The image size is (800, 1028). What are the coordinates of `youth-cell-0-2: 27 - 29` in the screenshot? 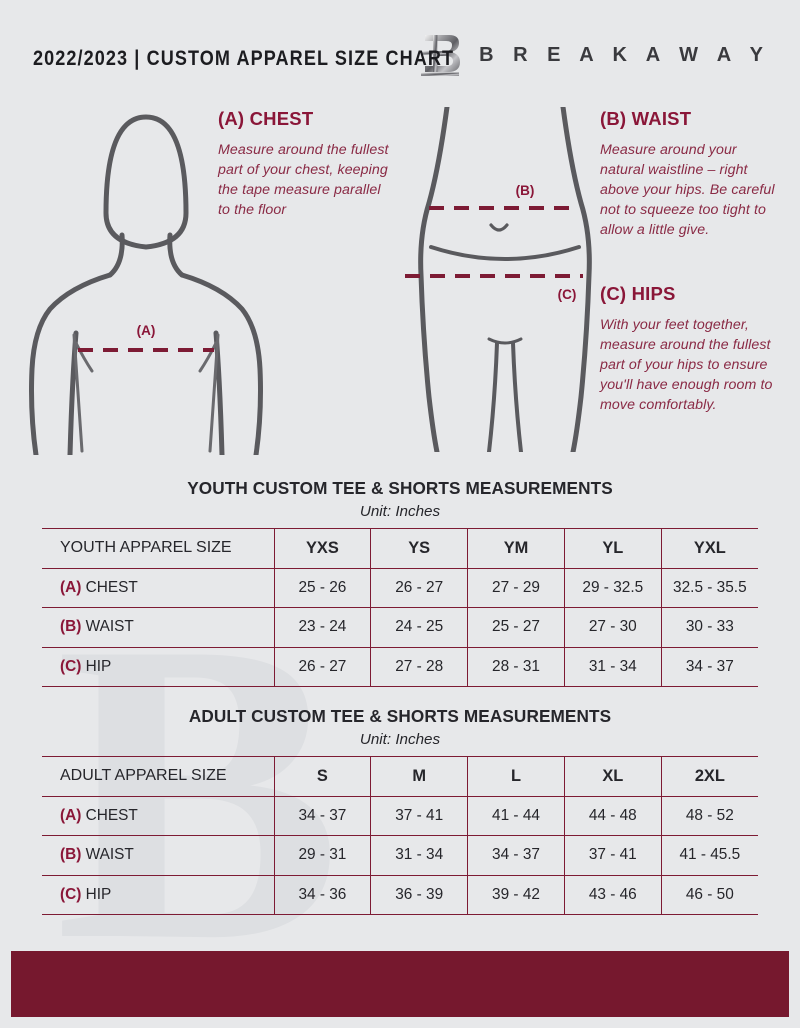 It's located at (516, 587).